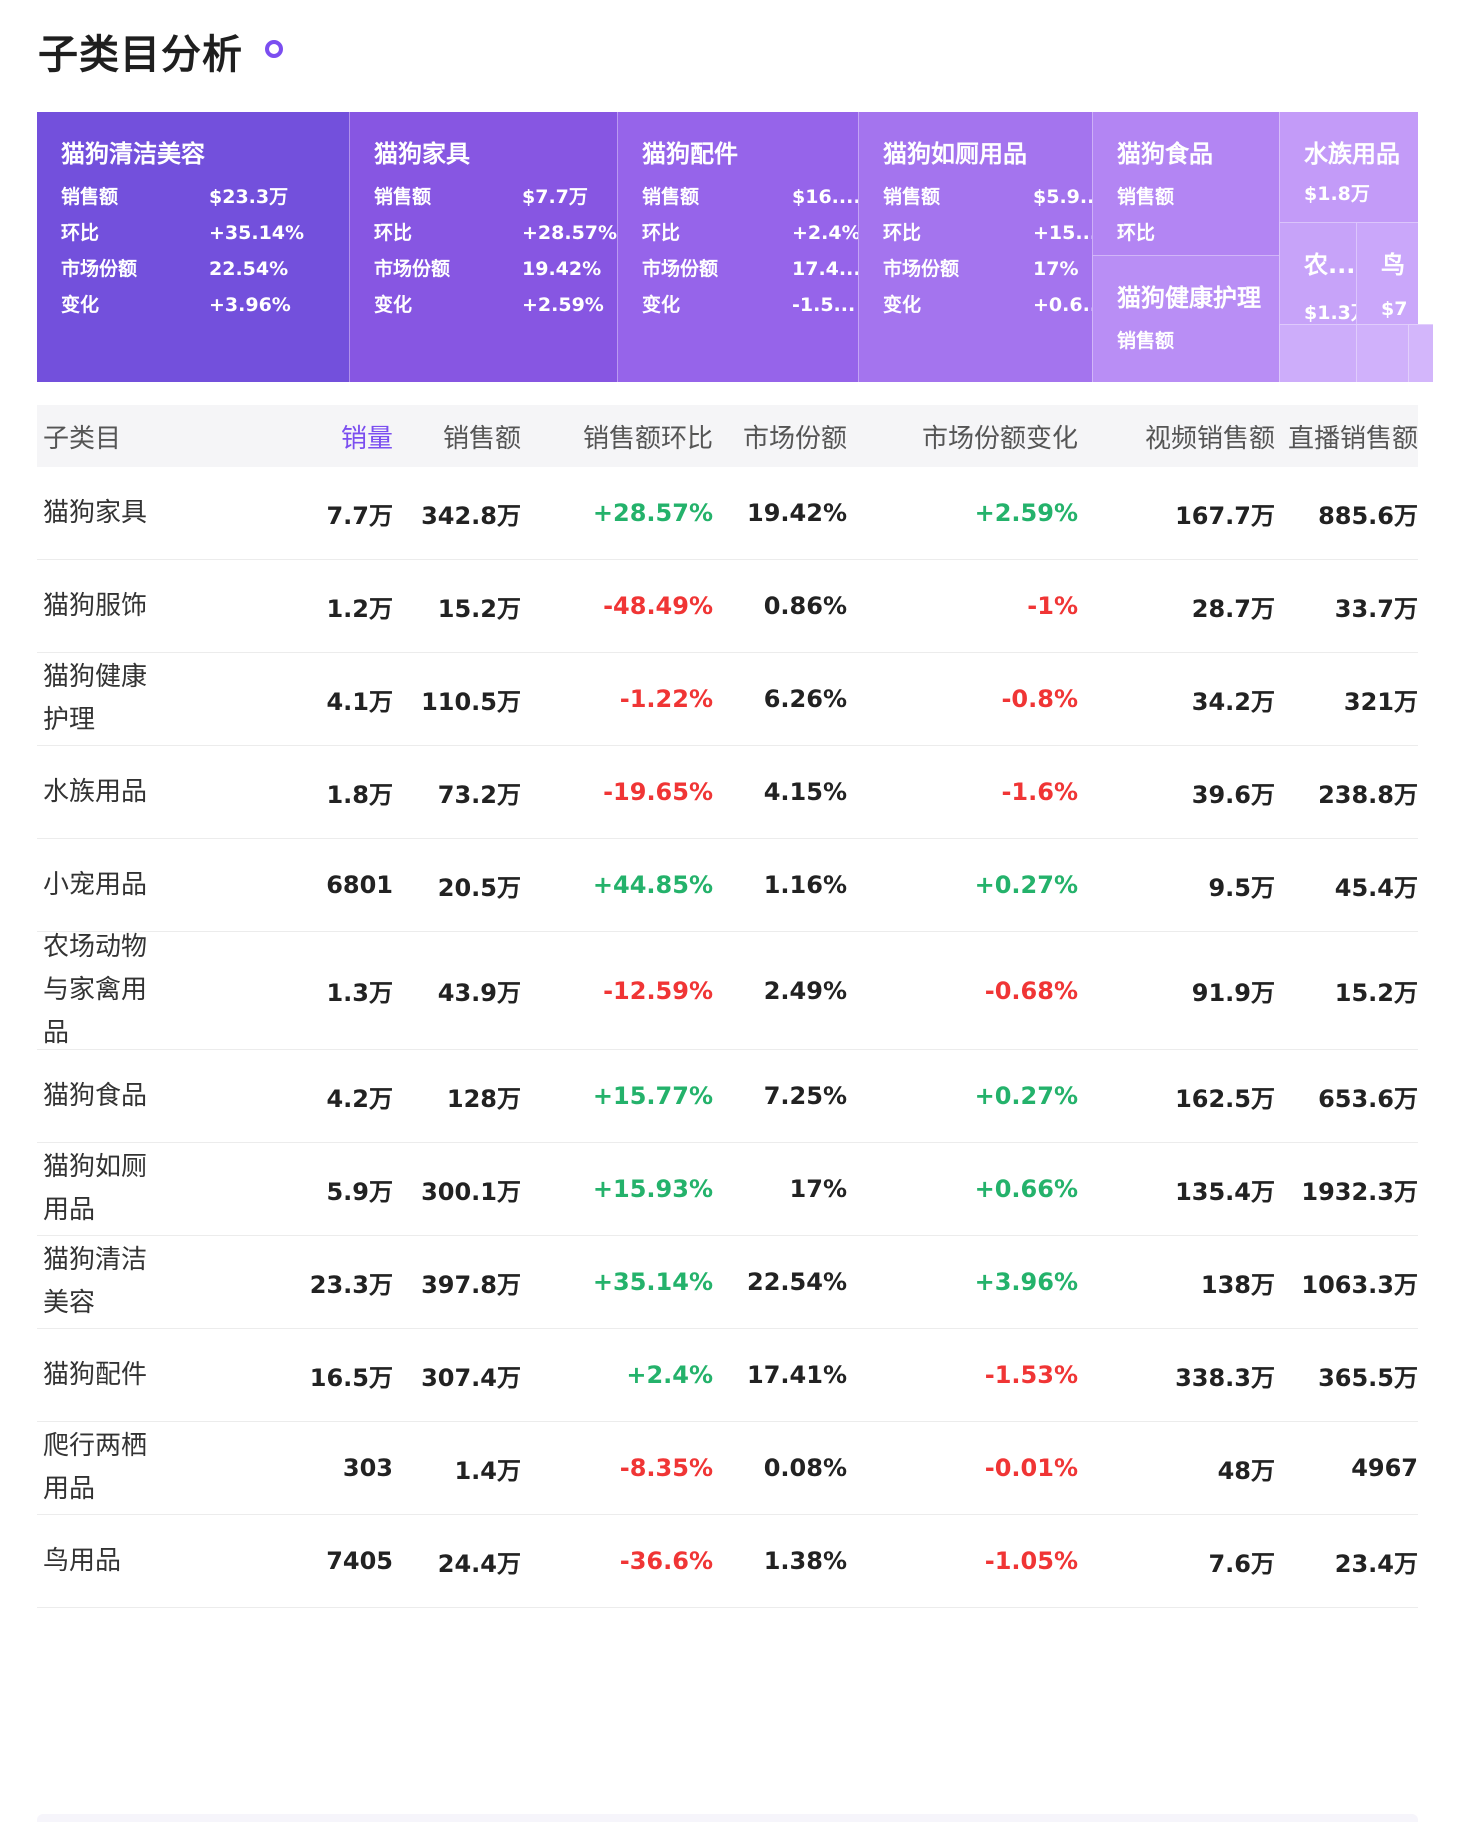 The width and height of the screenshot is (1458, 1822). I want to click on cell-revenue-mom: -8.35%, so click(666, 1468).